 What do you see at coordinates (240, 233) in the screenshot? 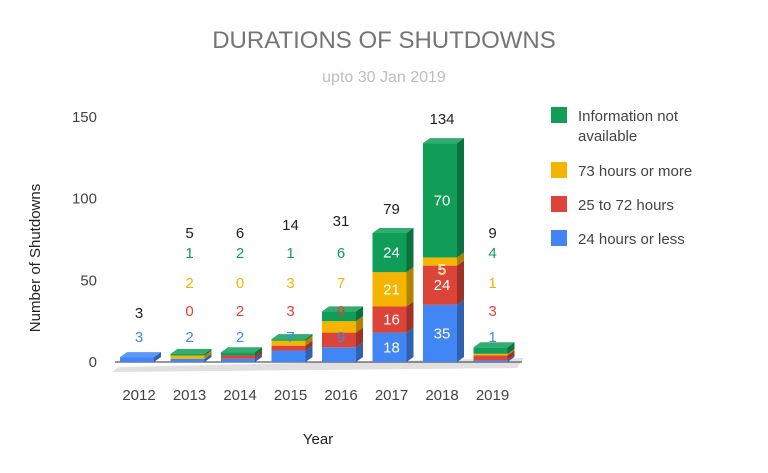
I see `total-label: 6` at bounding box center [240, 233].